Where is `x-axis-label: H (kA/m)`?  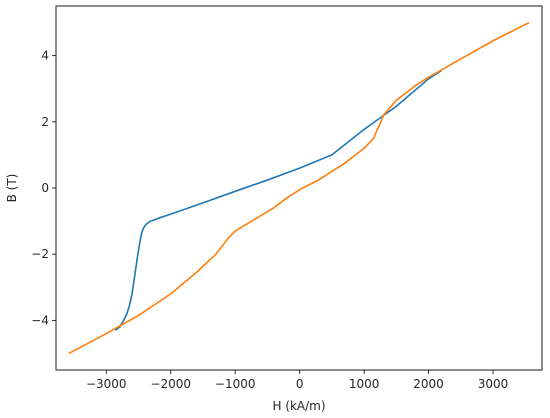 x-axis-label: H (kA/m) is located at coordinates (298, 406).